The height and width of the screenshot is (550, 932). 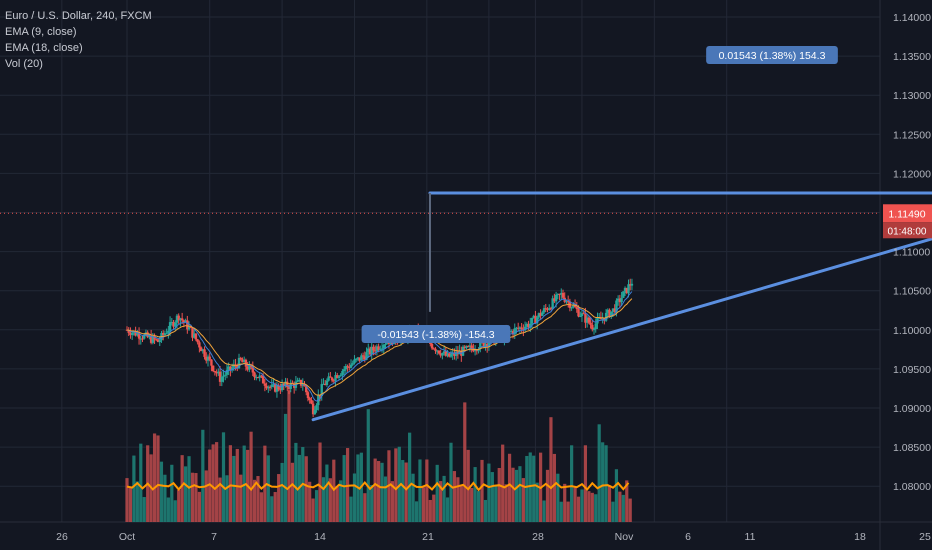 I want to click on price-tick-label: 1.09500, so click(x=912, y=370).